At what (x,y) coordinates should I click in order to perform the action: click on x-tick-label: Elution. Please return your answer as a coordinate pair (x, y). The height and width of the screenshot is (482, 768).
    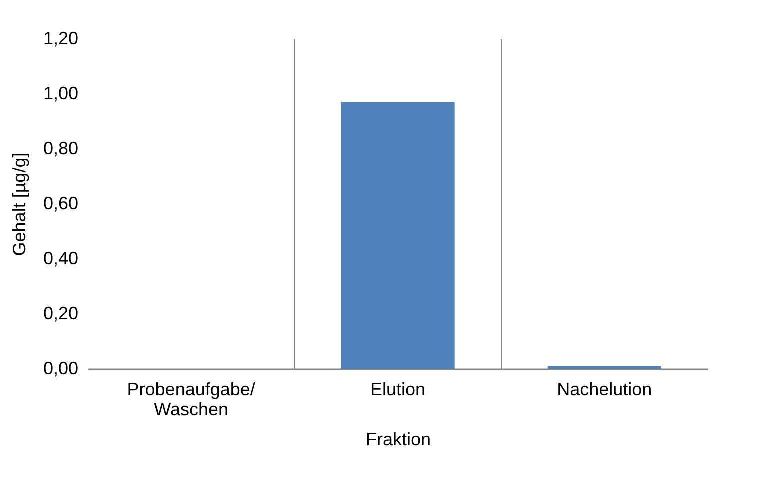
    Looking at the image, I should click on (398, 390).